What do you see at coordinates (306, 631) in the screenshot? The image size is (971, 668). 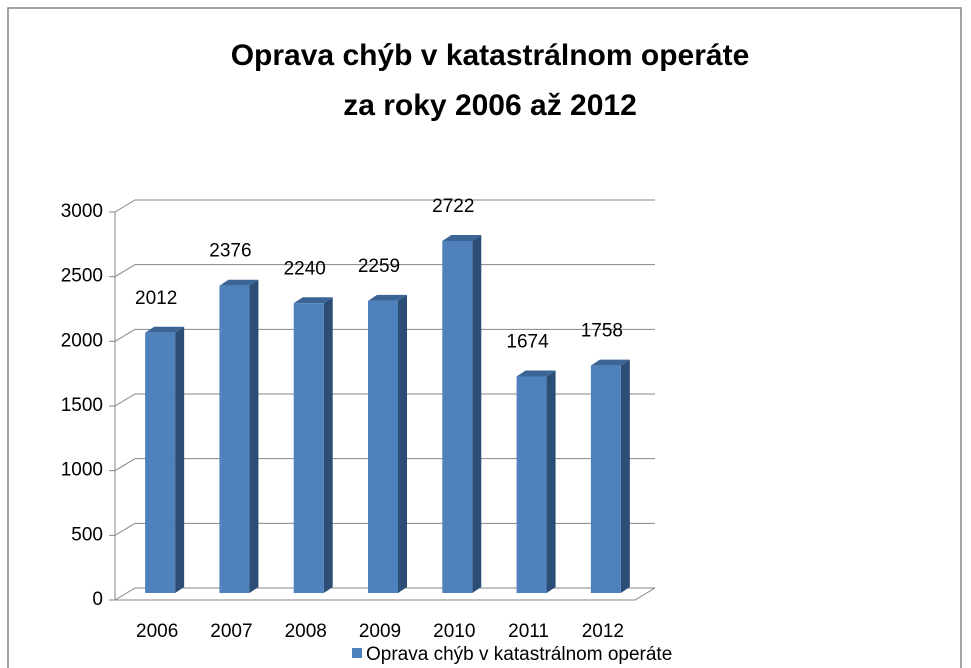 I see `x-tick-label: 2008` at bounding box center [306, 631].